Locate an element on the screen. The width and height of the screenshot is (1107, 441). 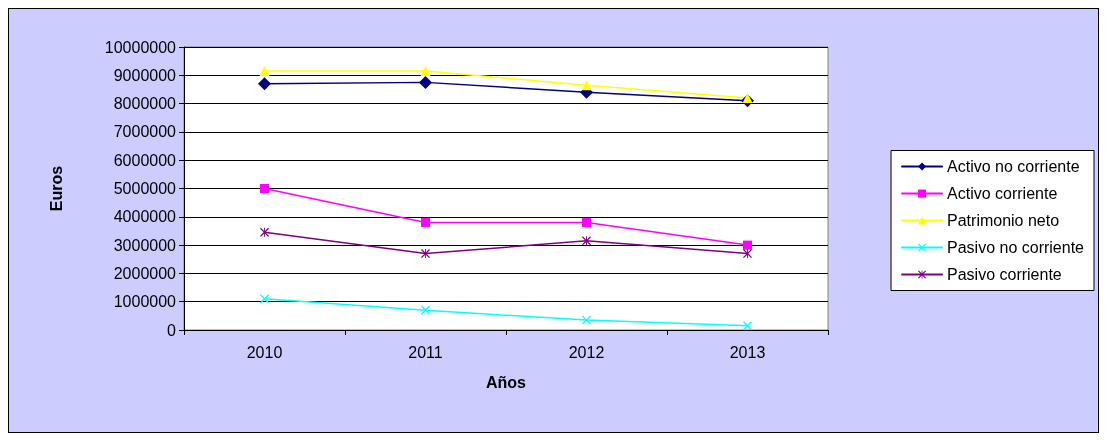
legend-label: Activo corriente is located at coordinates (1002, 193).